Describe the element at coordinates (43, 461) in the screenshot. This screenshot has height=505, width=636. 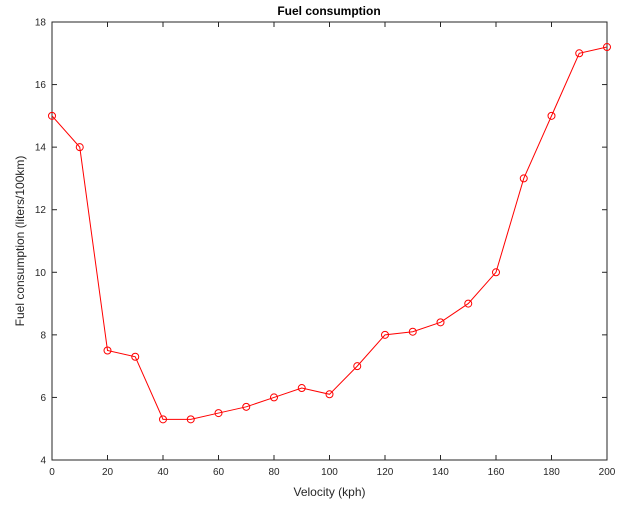
I see `y-tick-label: 4` at that location.